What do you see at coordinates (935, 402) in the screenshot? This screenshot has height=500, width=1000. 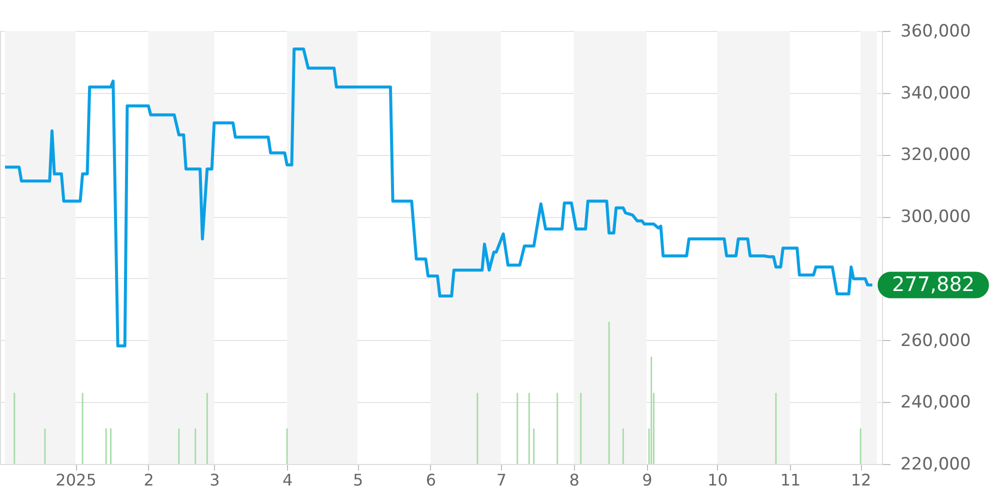 I see `y-tick-label: 240,000` at bounding box center [935, 402].